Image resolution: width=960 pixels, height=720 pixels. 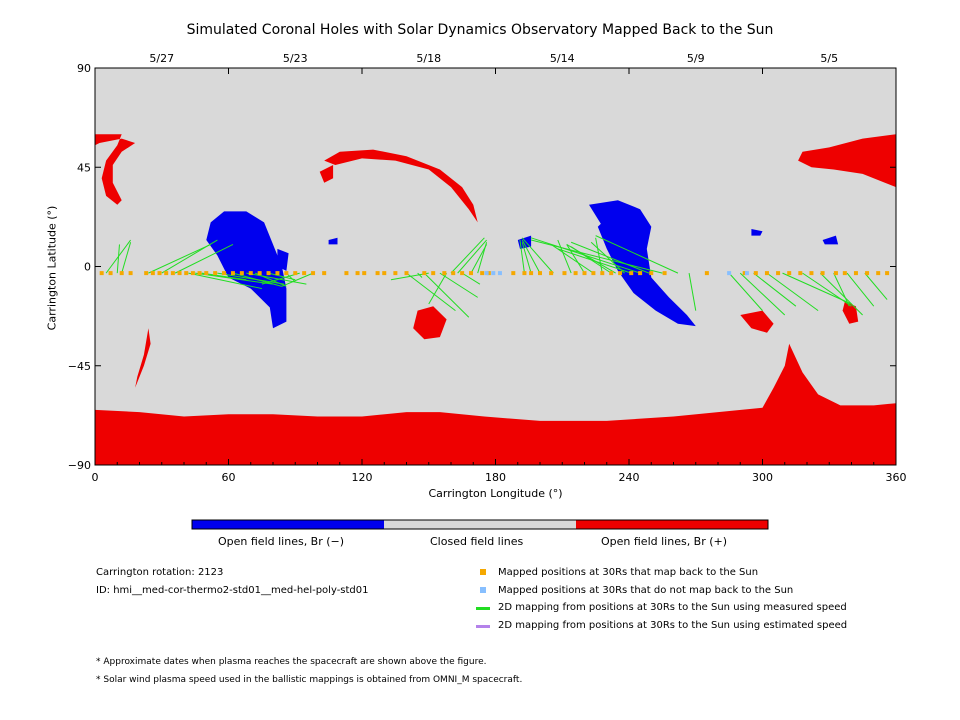 I want to click on north-small-hole, so click(x=326, y=174).